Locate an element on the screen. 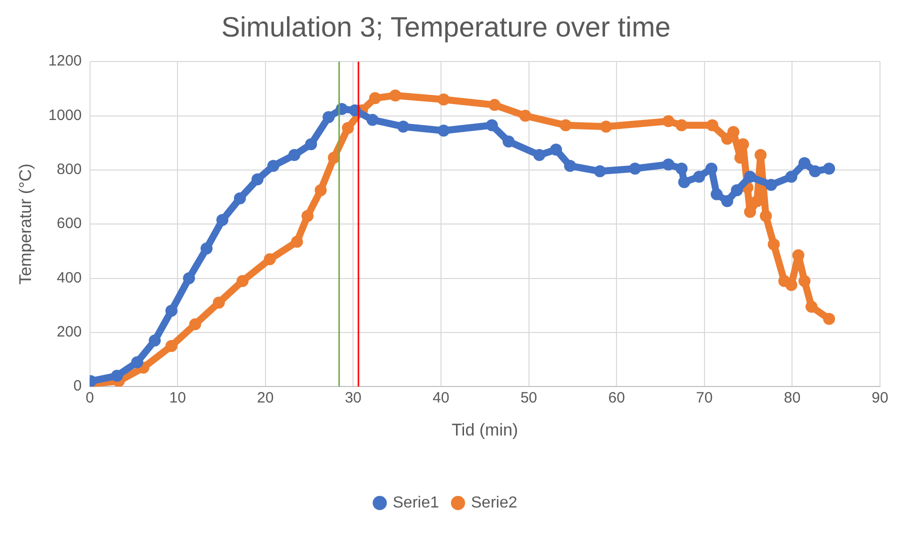 The width and height of the screenshot is (902, 533). y-tick-label: 400 is located at coordinates (69, 277).